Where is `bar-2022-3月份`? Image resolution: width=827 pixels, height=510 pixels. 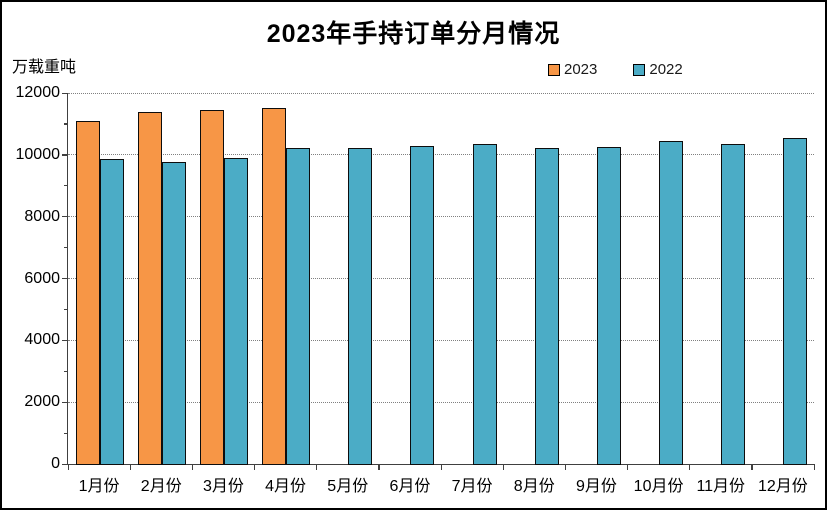
bar-2022-3月份 is located at coordinates (235, 311).